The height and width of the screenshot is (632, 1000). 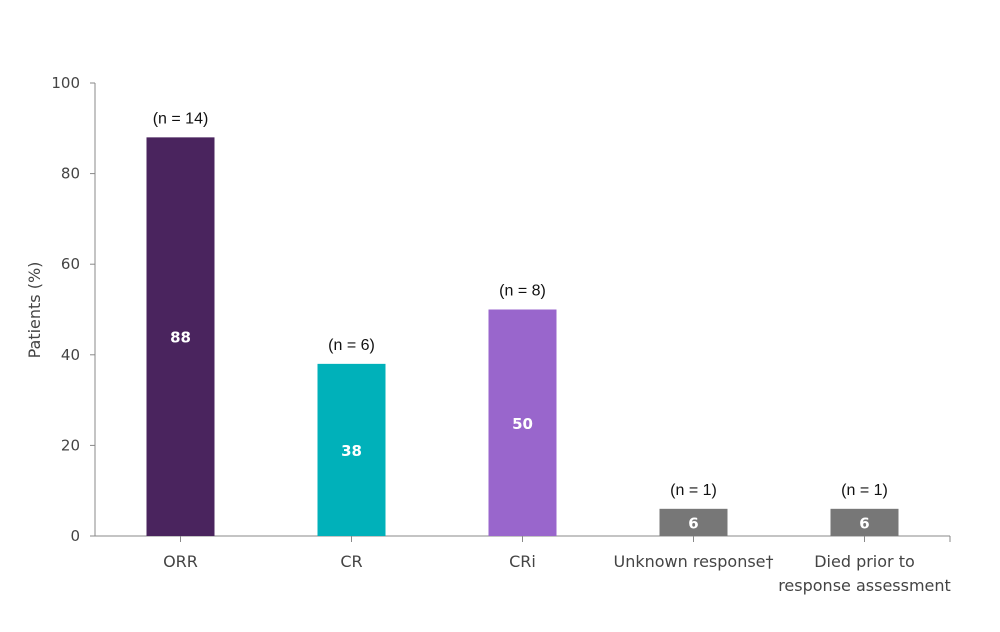 What do you see at coordinates (73, 309) in the screenshot?
I see `y-axis: 0 20 40 60 80 100` at bounding box center [73, 309].